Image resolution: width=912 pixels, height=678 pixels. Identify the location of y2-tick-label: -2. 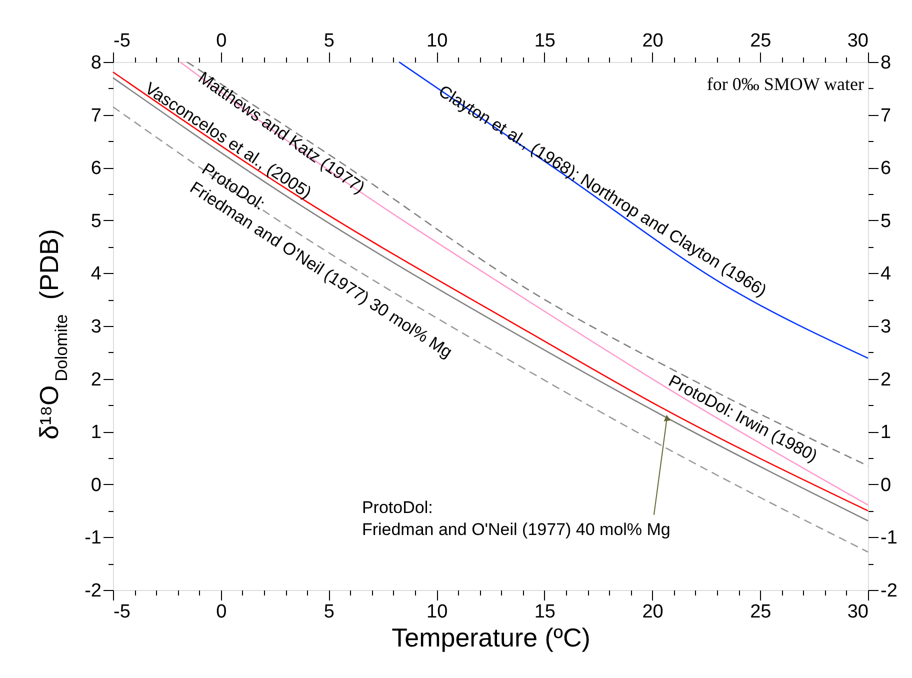
(889, 591).